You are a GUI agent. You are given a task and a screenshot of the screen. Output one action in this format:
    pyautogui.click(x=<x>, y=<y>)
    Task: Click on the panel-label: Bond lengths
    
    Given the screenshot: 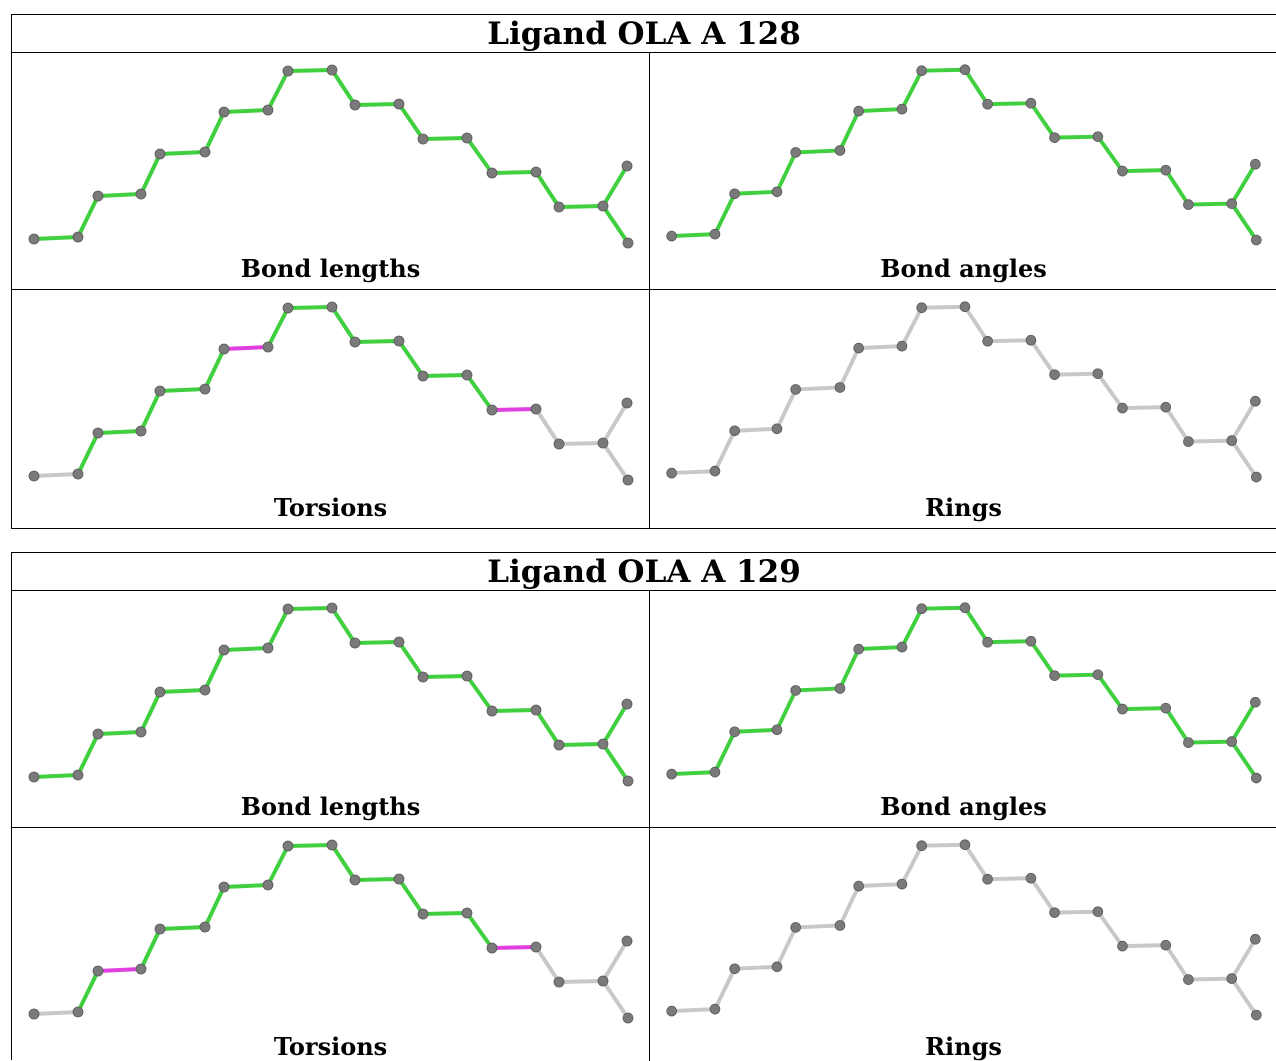 What is the action you would take?
    pyautogui.click(x=330, y=806)
    